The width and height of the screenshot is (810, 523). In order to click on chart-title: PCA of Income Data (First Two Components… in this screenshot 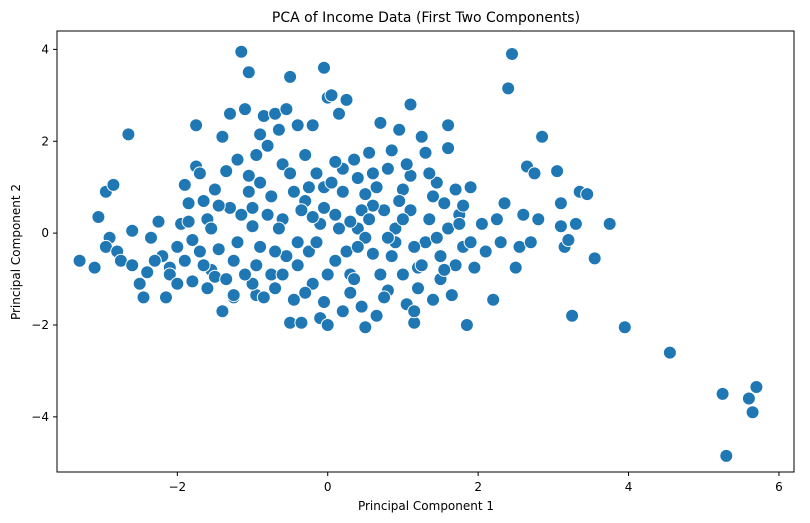, I will do `click(426, 18)`.